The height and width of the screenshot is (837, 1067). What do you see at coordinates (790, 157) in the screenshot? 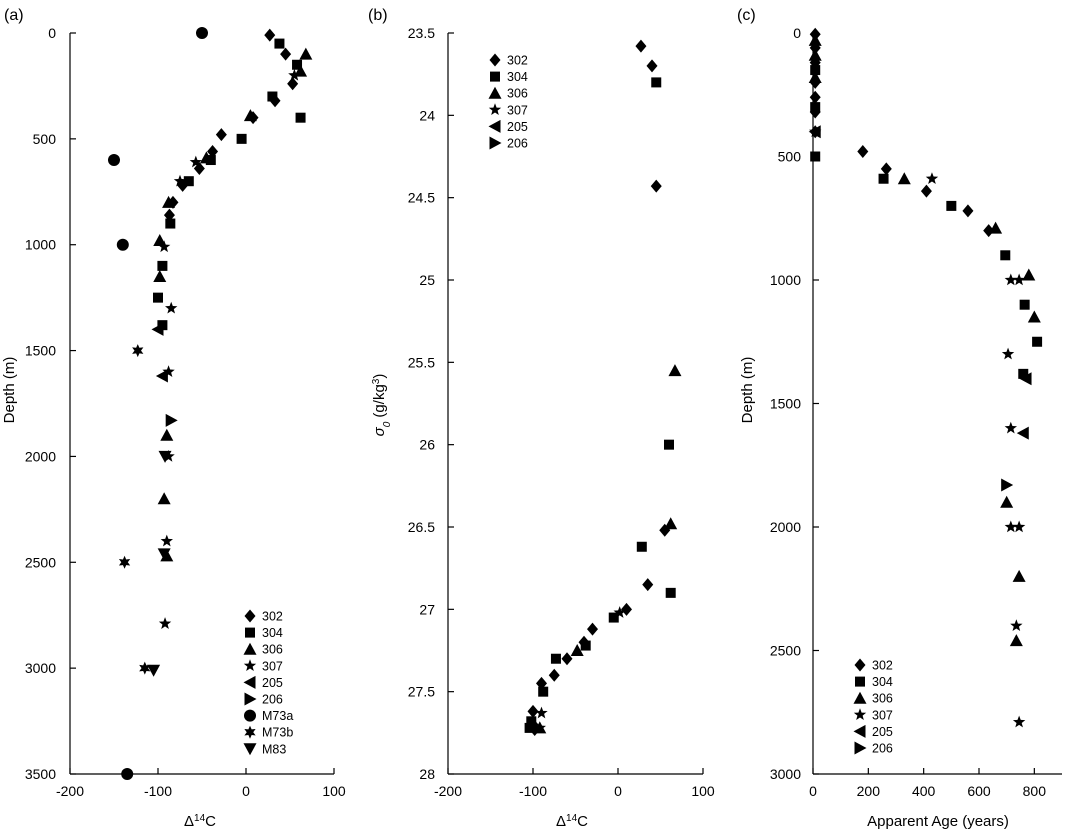
I see `y-tick-label: 500` at bounding box center [790, 157].